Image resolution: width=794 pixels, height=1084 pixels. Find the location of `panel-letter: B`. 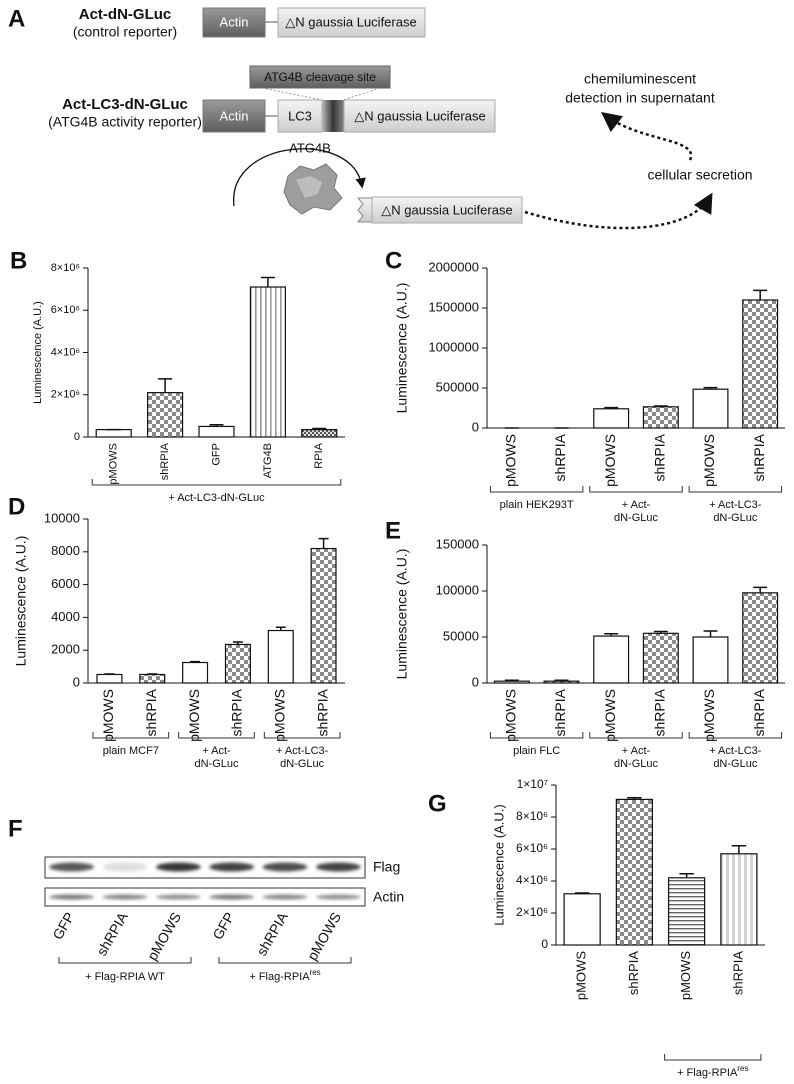

panel-letter: B is located at coordinates (18, 260).